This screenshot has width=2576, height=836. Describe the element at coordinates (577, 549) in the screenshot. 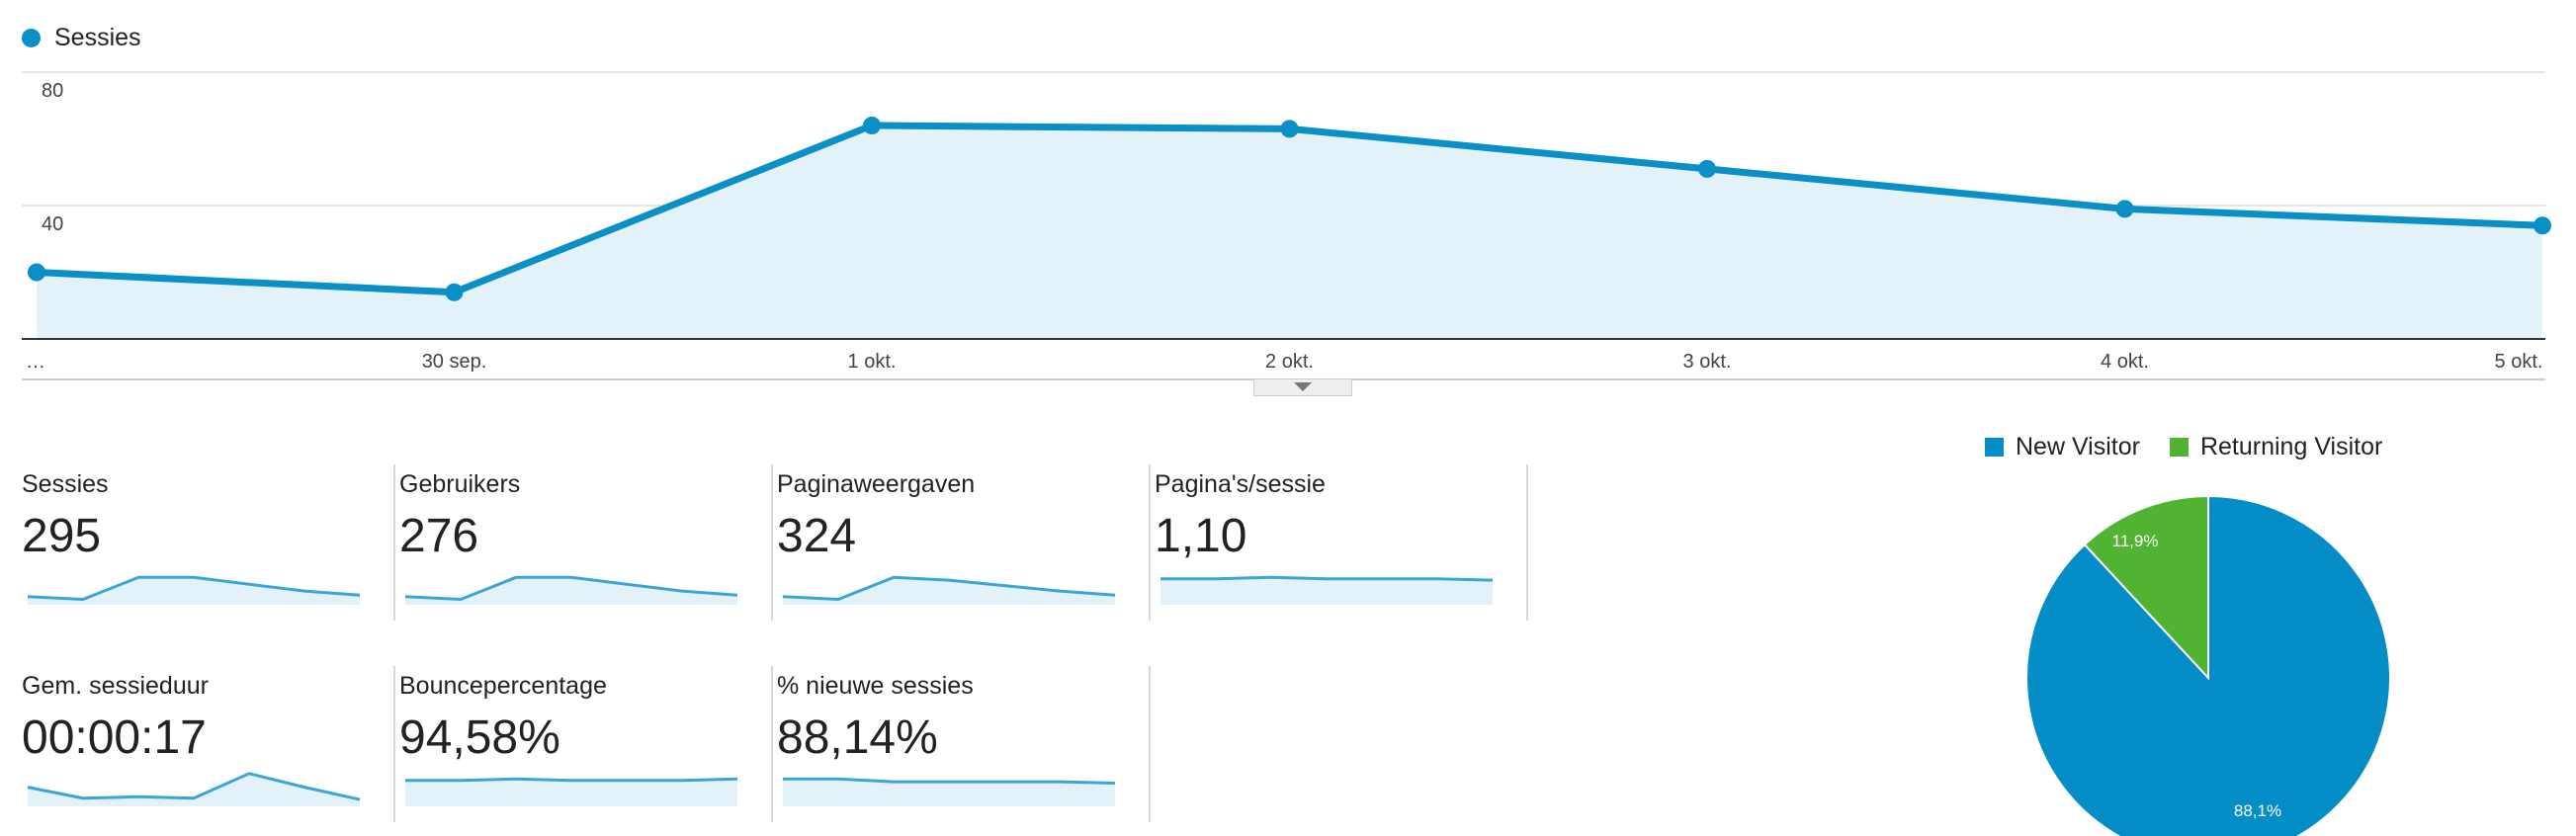

I see `metric-card: Gebruikers 276` at that location.